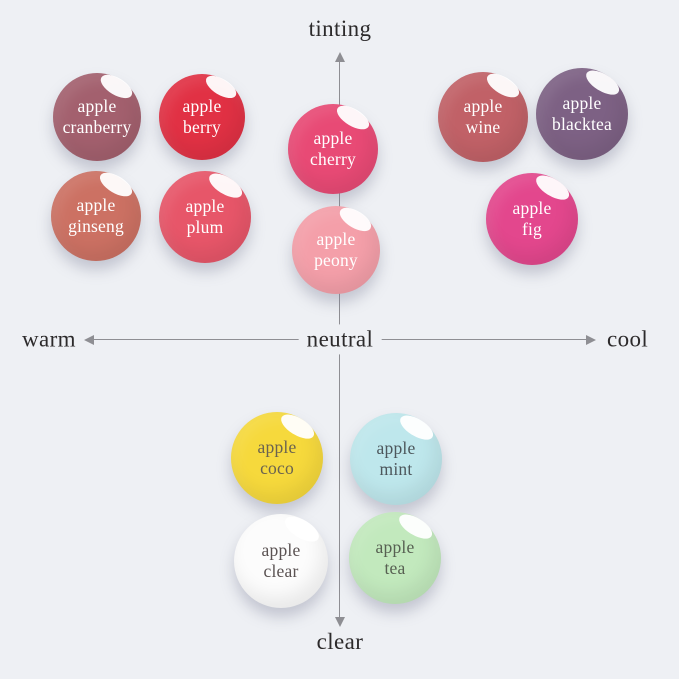 The image size is (679, 679). I want to click on shade-circle-apple-mint: apple mint, so click(396, 457).